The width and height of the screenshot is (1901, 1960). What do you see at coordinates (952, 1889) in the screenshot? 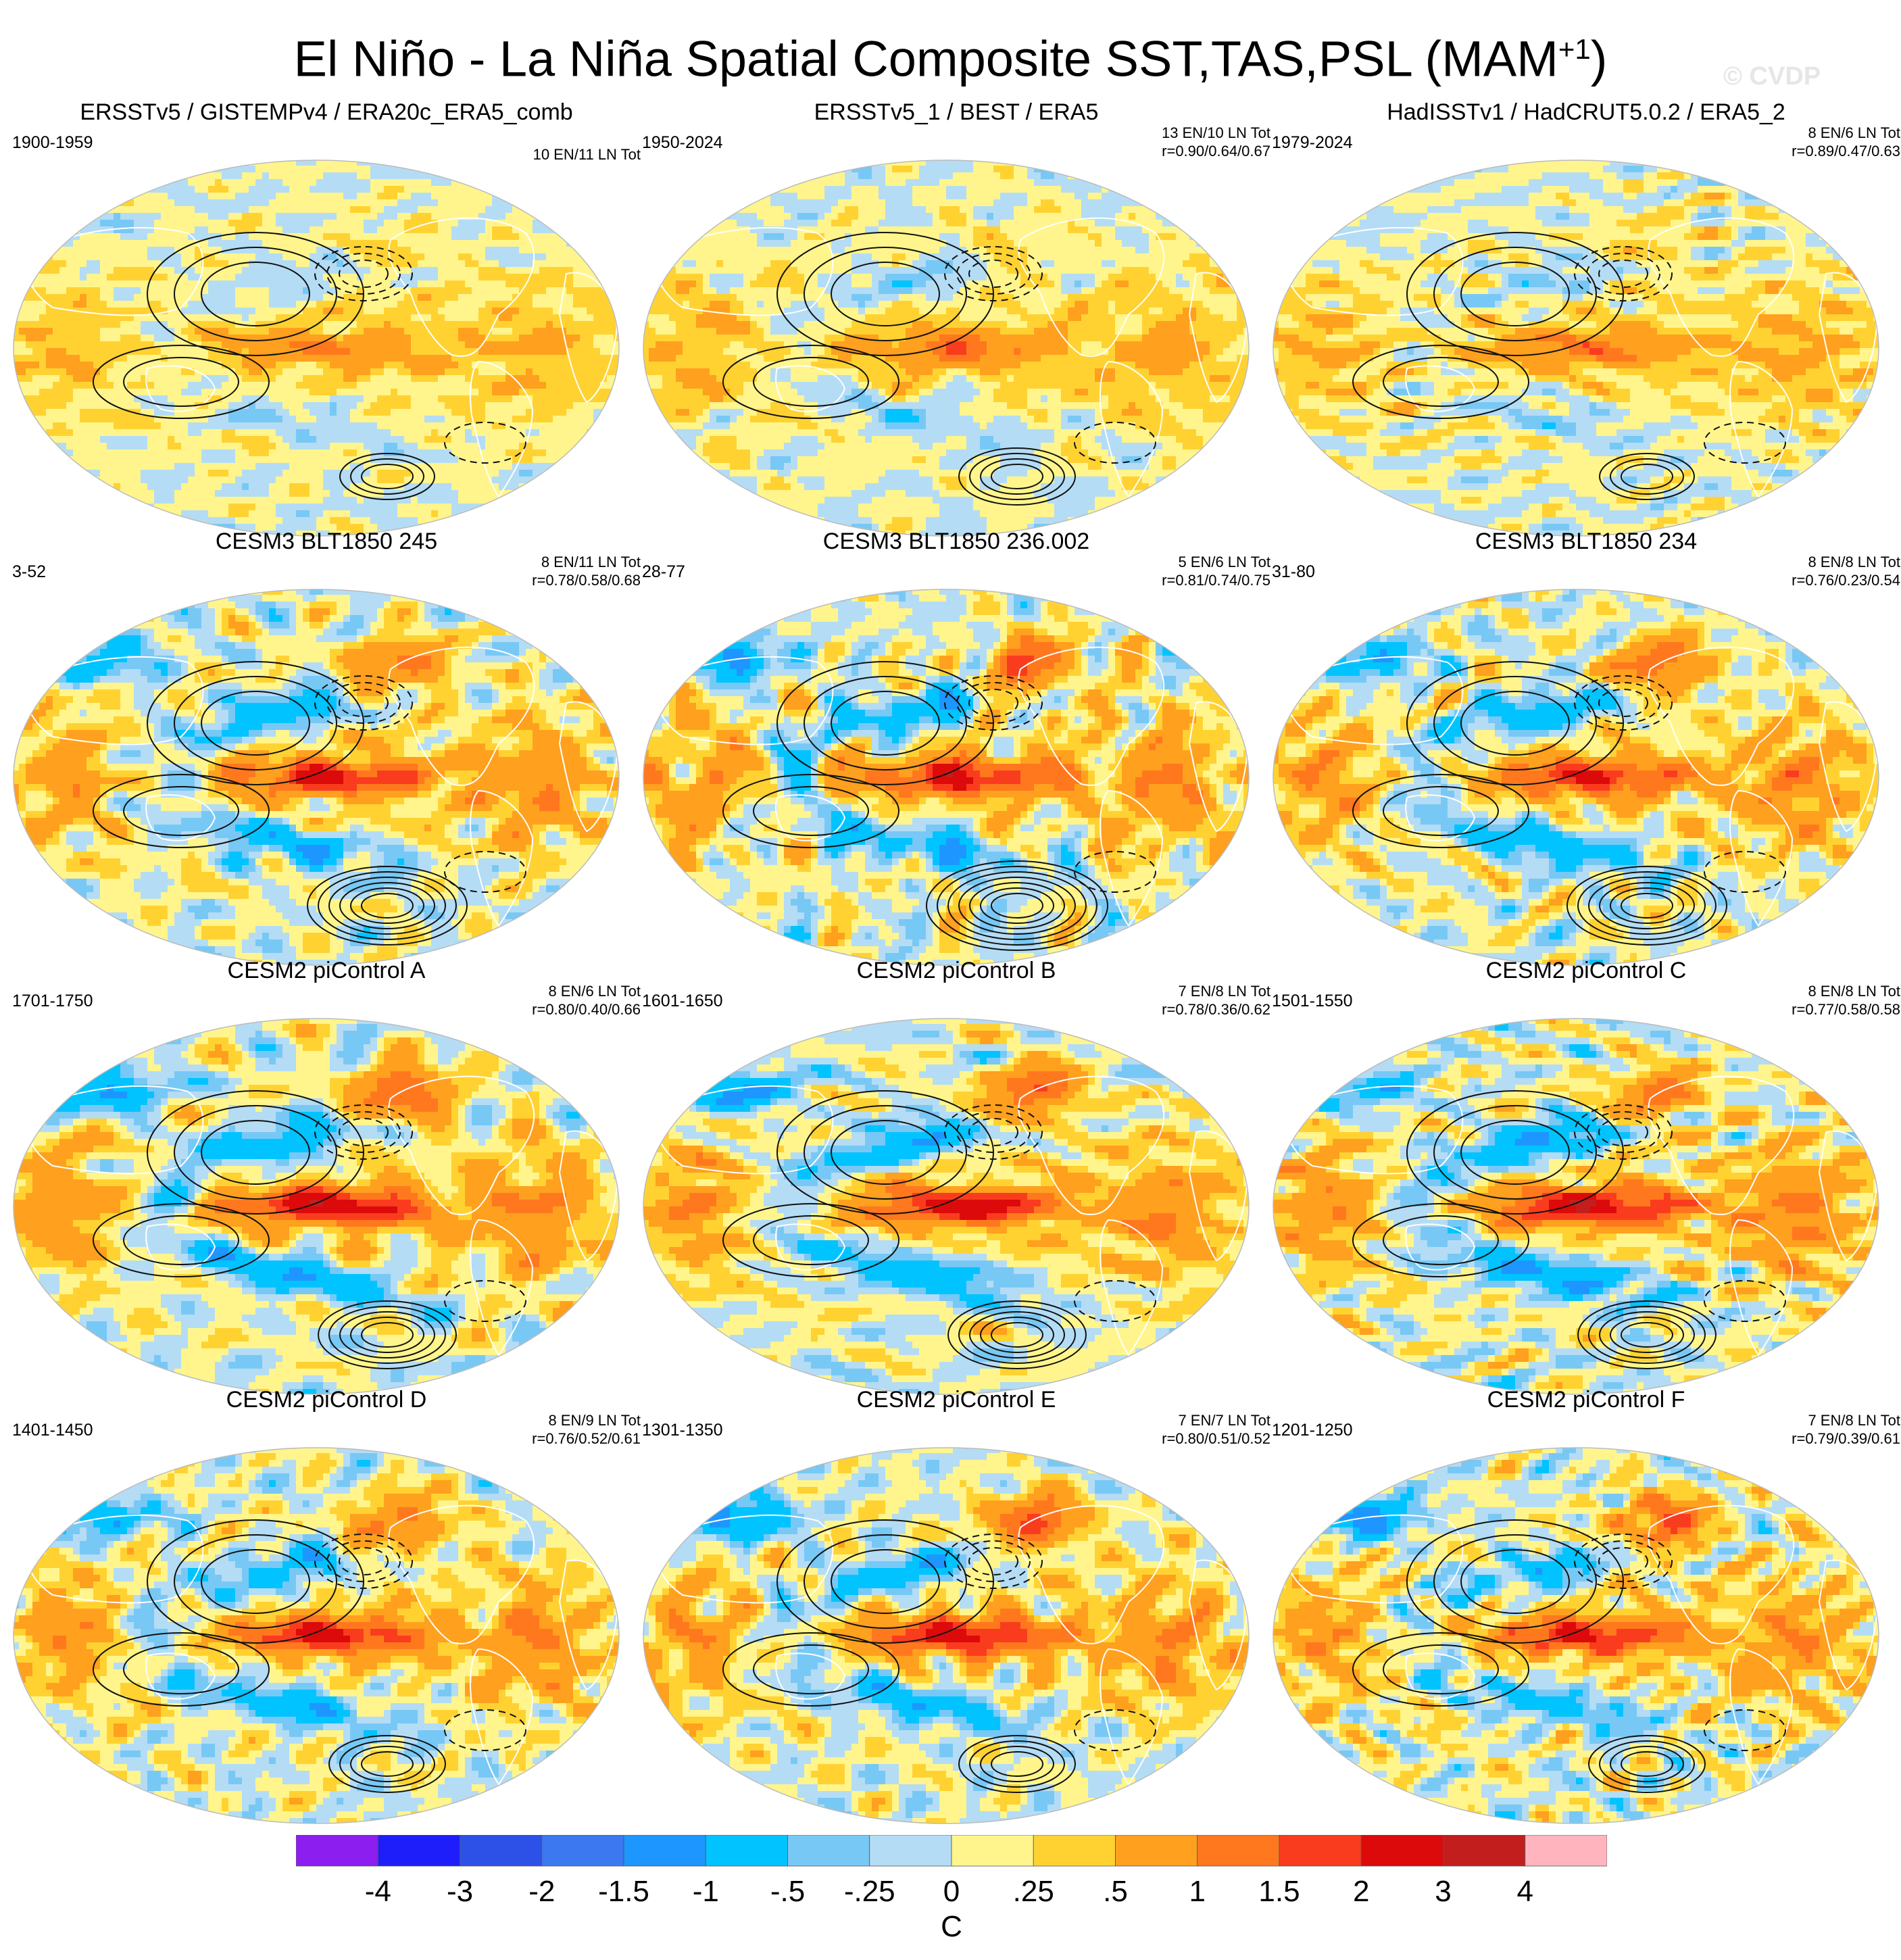
I see `colorbar: -4 -3 -2 -1.5 -1 -.5 -.25 0 .25 .5 1 1.5 2 3 4 C` at bounding box center [952, 1889].